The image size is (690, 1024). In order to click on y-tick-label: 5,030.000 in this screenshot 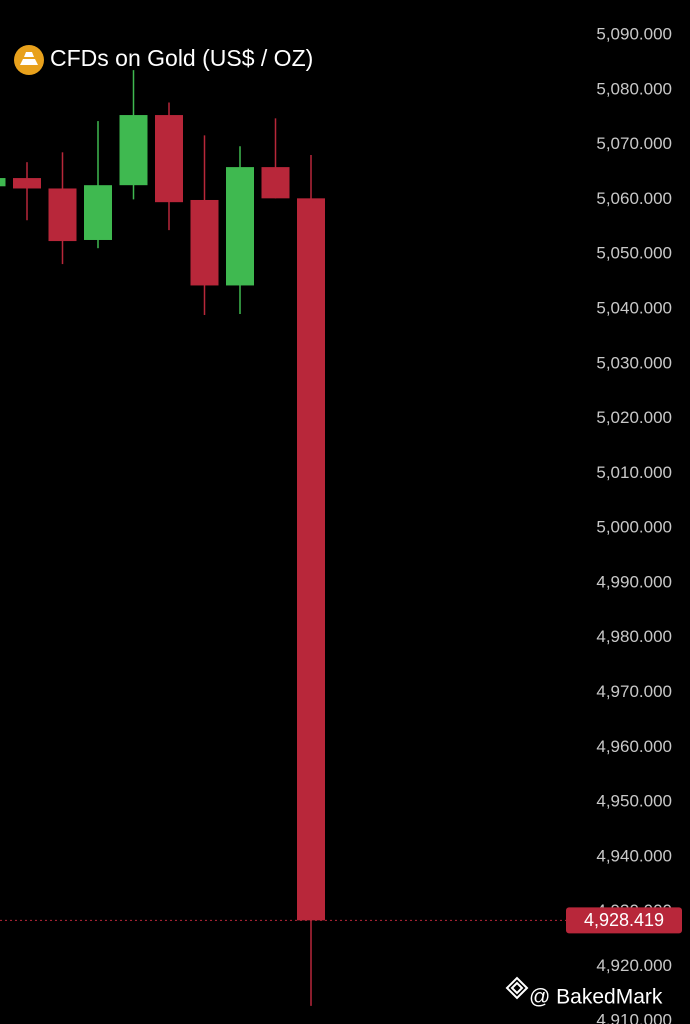, I will do `click(634, 362)`.